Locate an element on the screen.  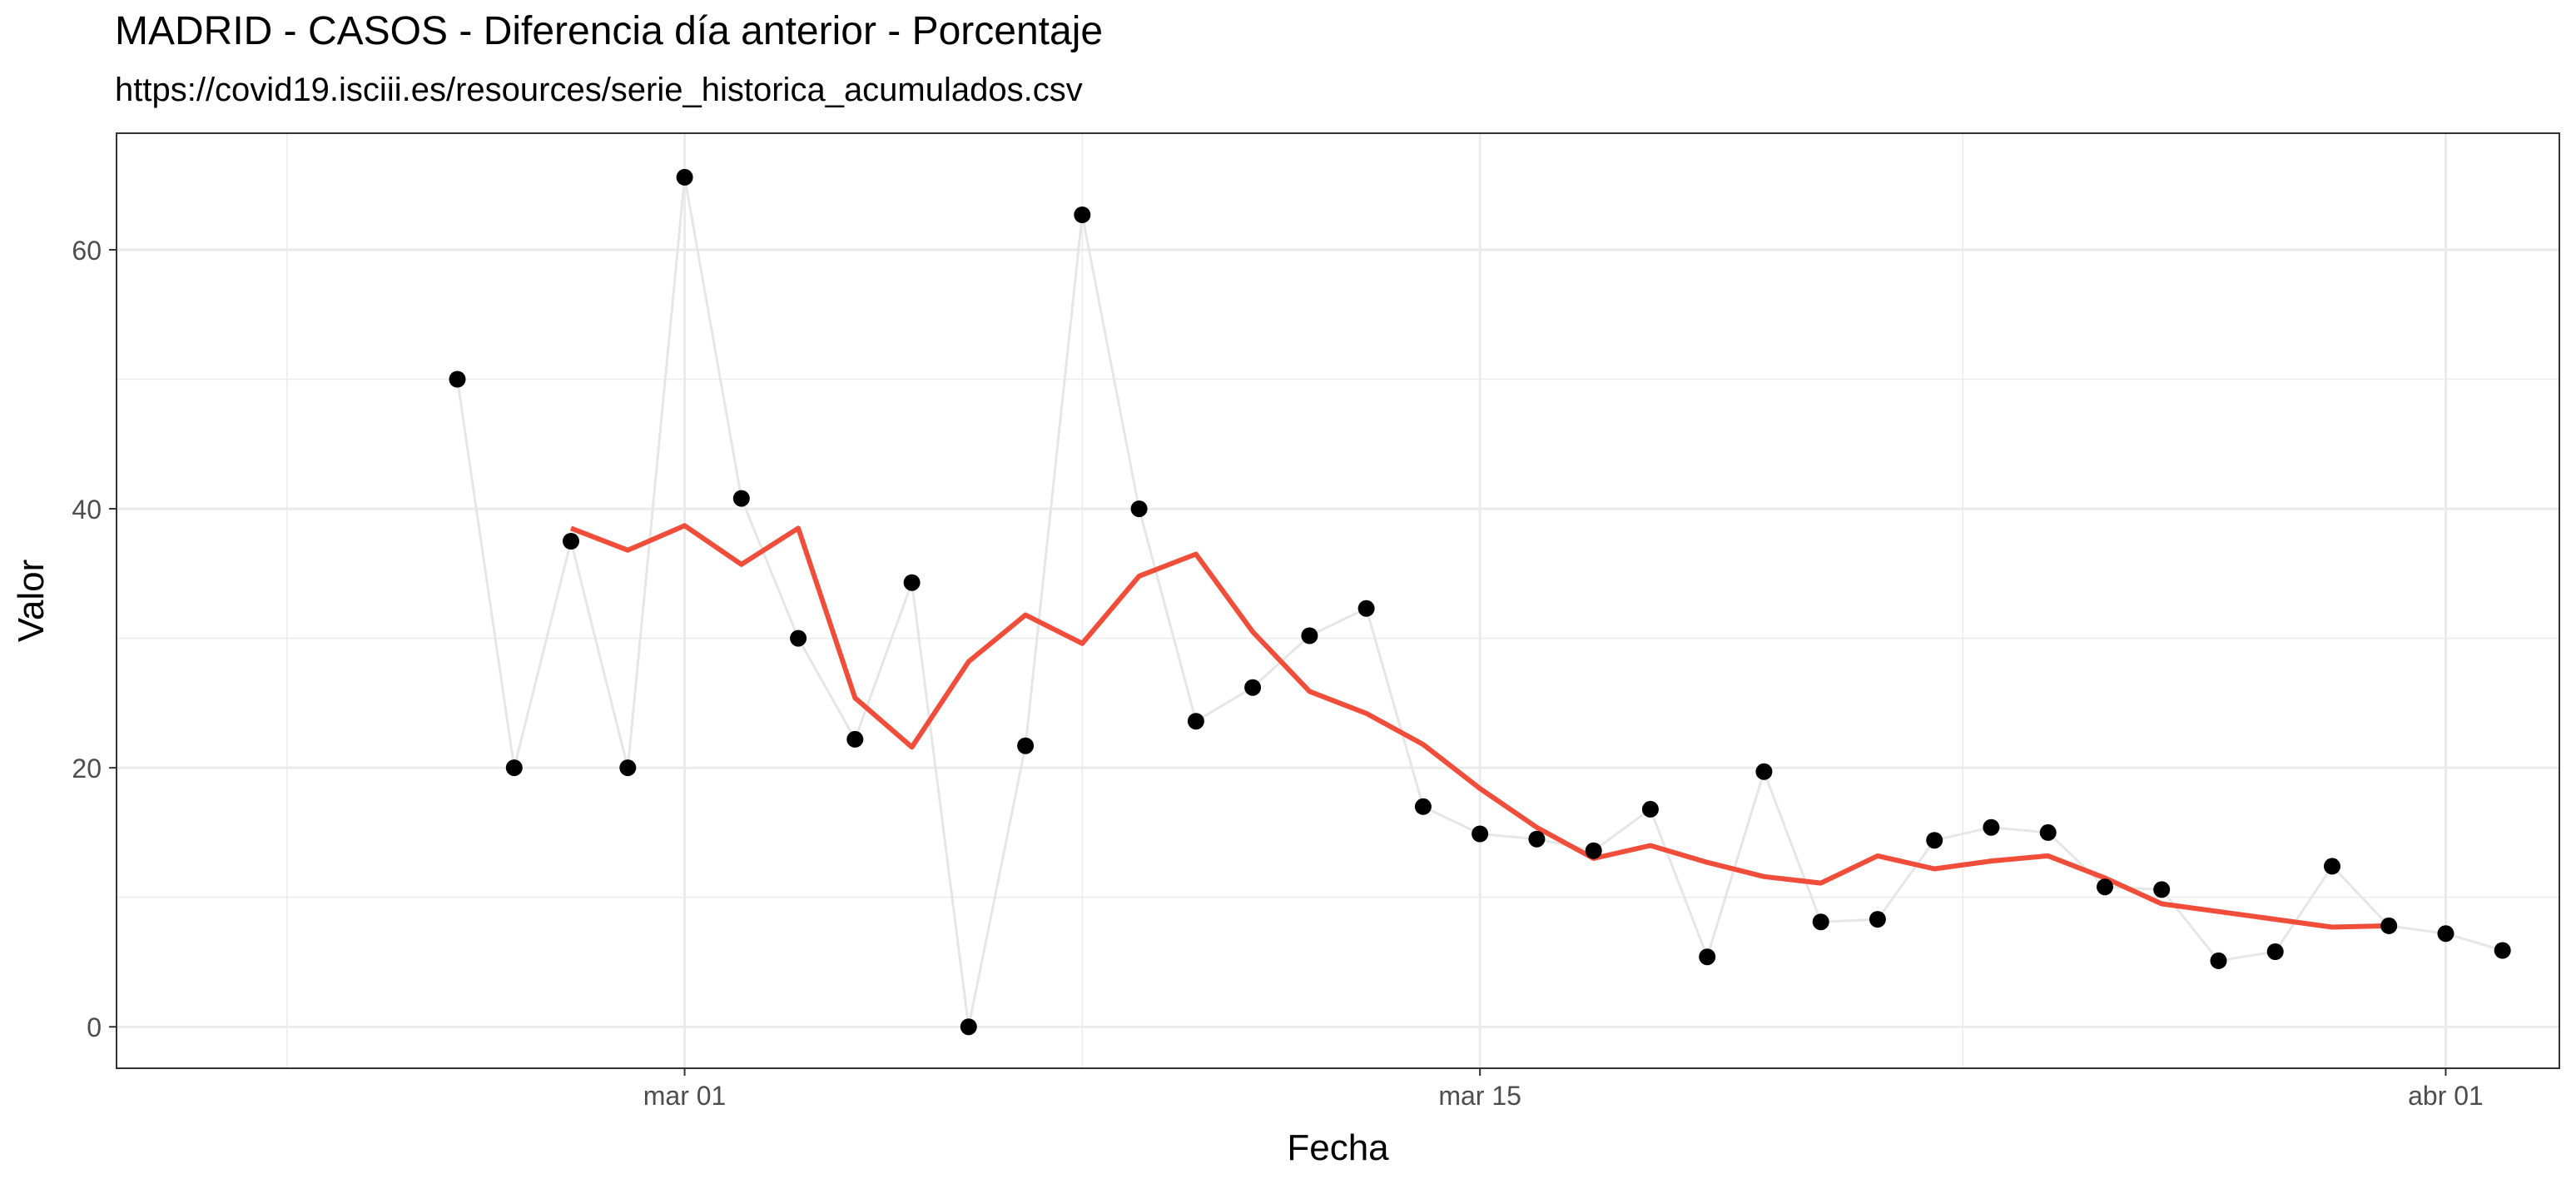
x-tick-label: mar 01 is located at coordinates (685, 1096).